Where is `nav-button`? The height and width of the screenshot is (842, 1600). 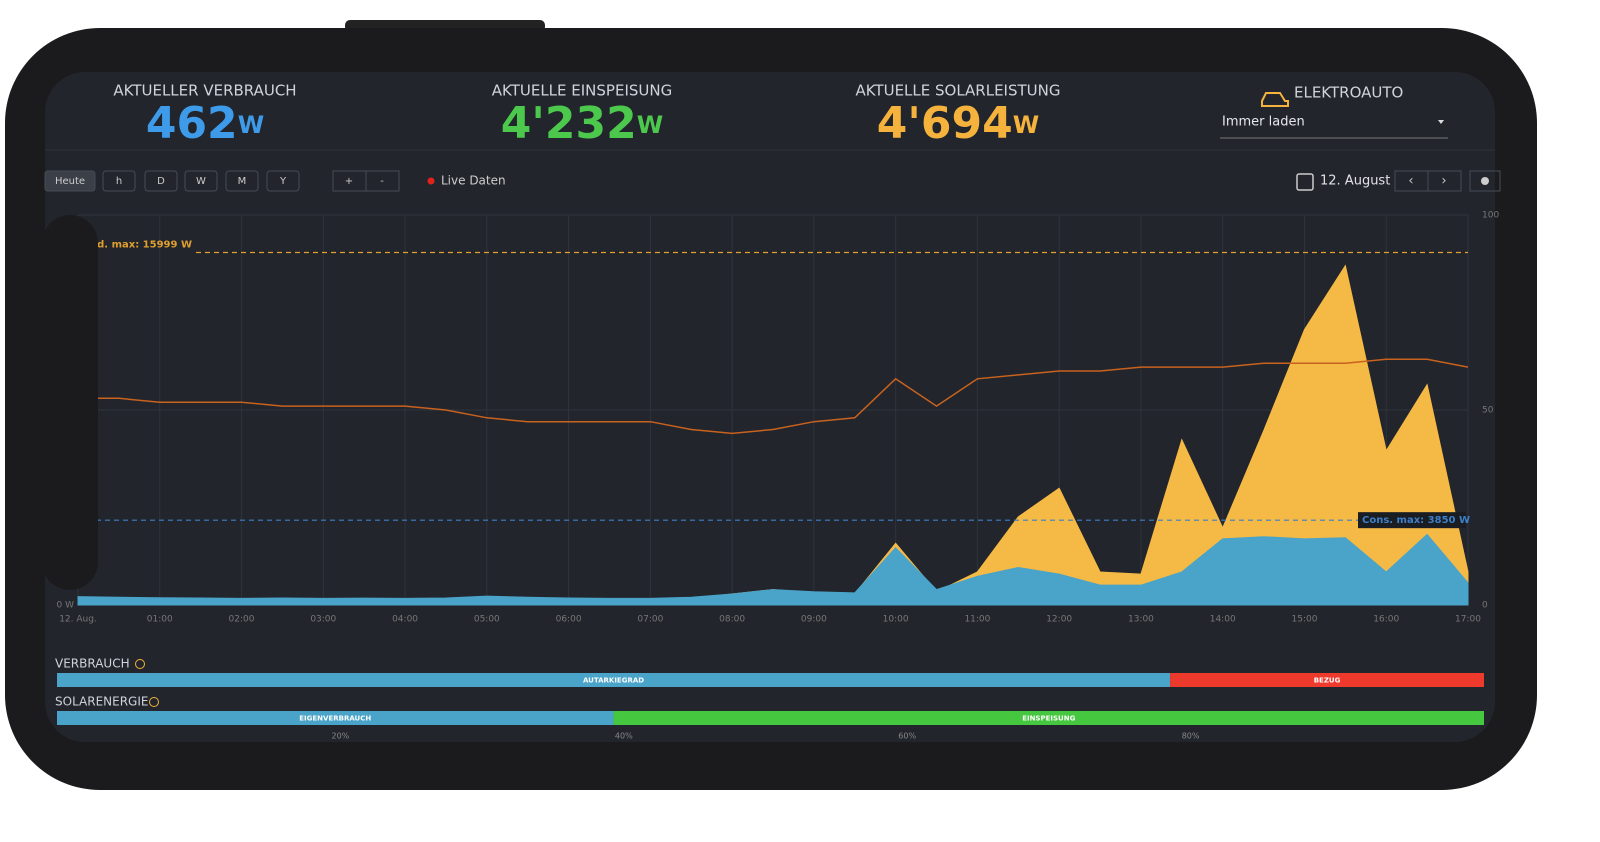 nav-button is located at coordinates (1444, 181).